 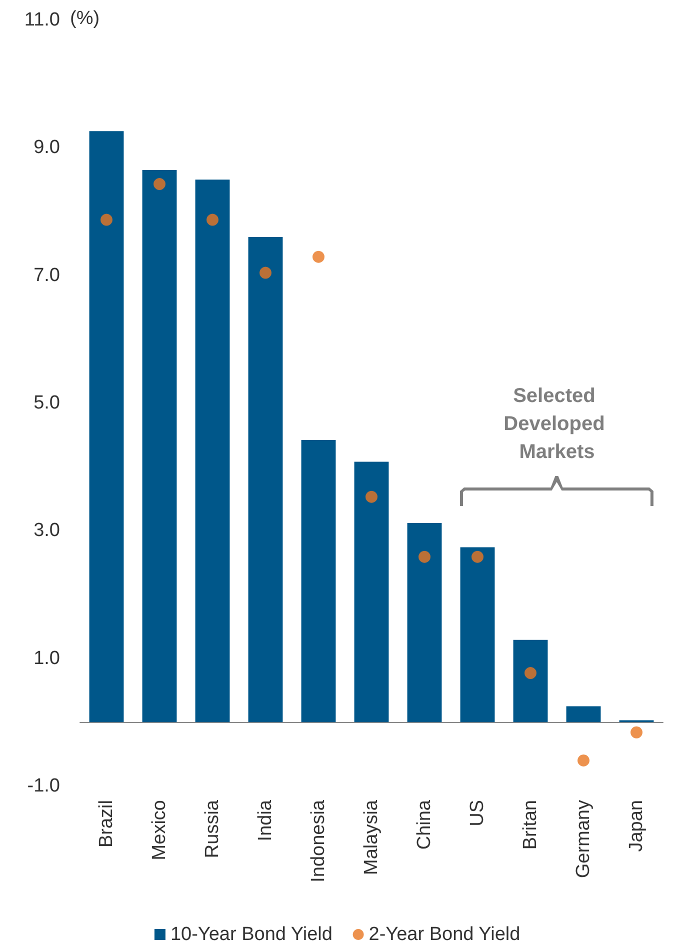 I want to click on x-tick-label: Brazil, so click(x=106, y=824).